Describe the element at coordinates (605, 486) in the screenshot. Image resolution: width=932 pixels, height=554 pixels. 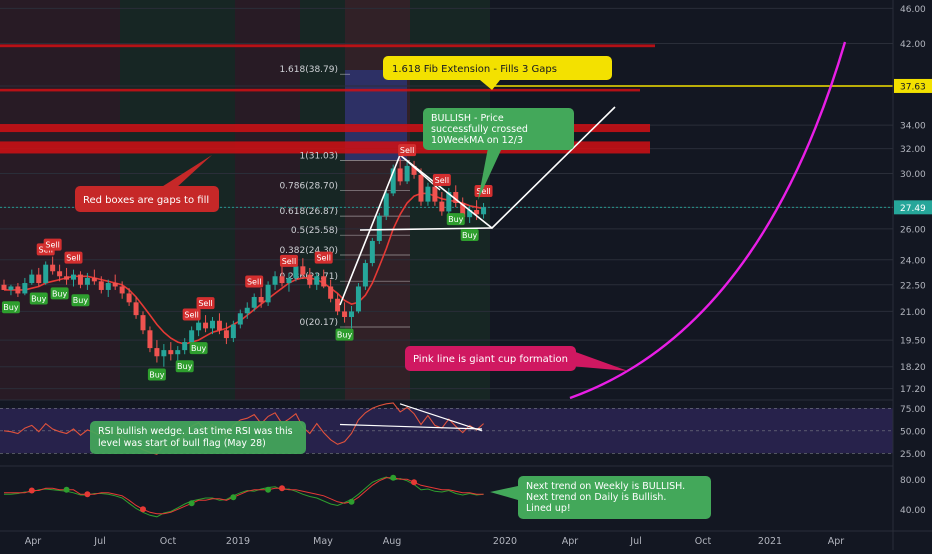
I see `trend-text-0: Next trend on Weekly is BULLISH.` at that location.